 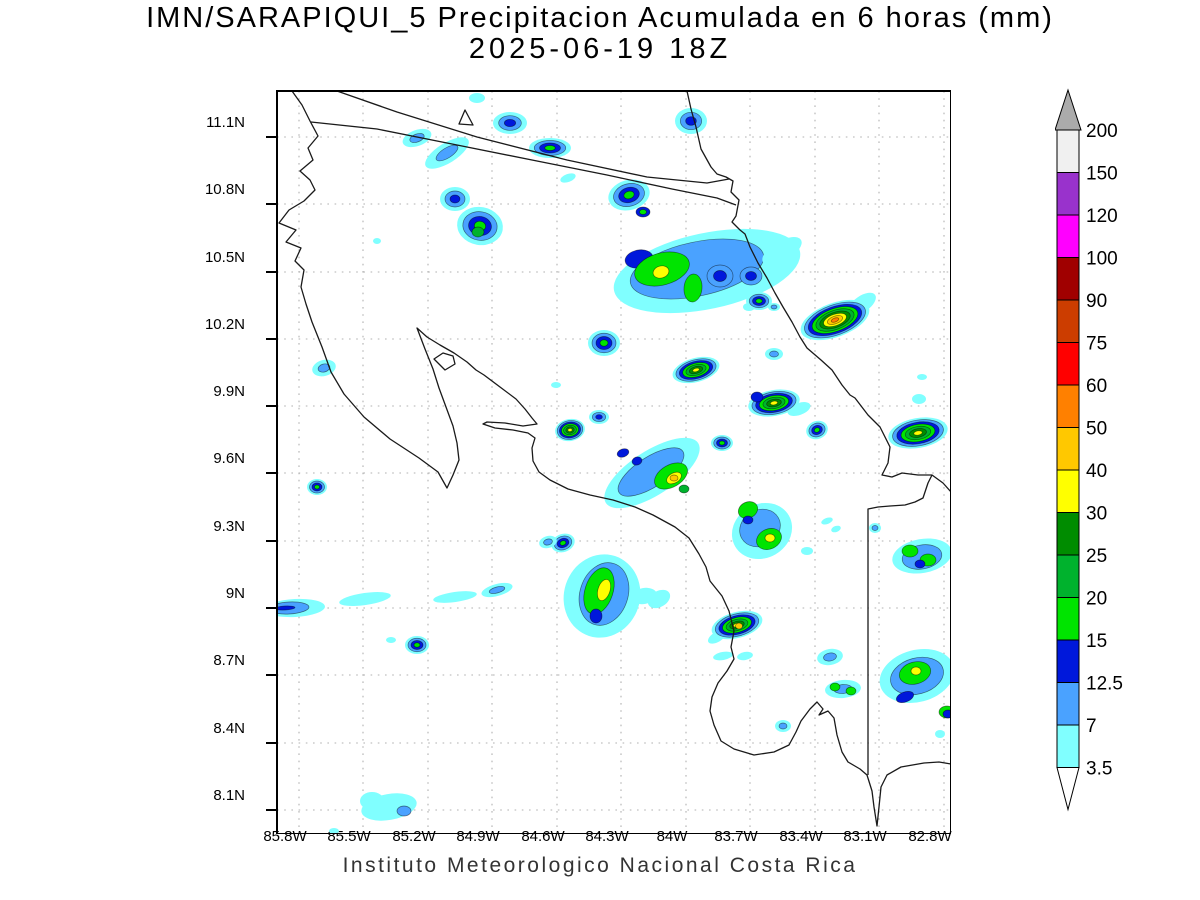 I want to click on colorbar-label: 25, so click(x=1096, y=556).